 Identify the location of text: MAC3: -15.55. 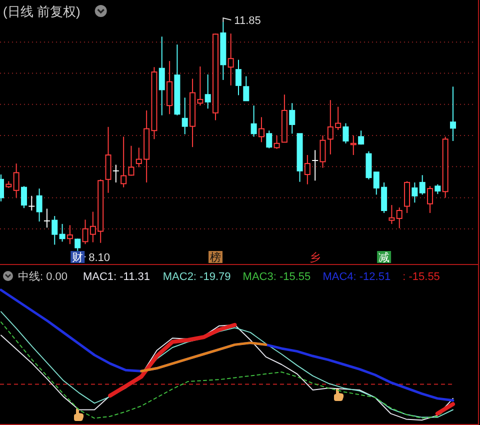
(276, 277).